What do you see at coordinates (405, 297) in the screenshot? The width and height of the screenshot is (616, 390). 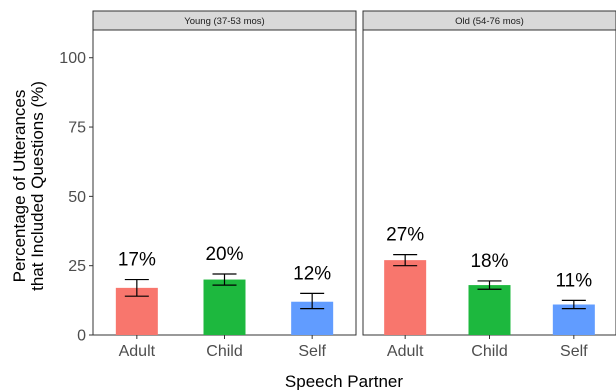 I see `bar-adult` at bounding box center [405, 297].